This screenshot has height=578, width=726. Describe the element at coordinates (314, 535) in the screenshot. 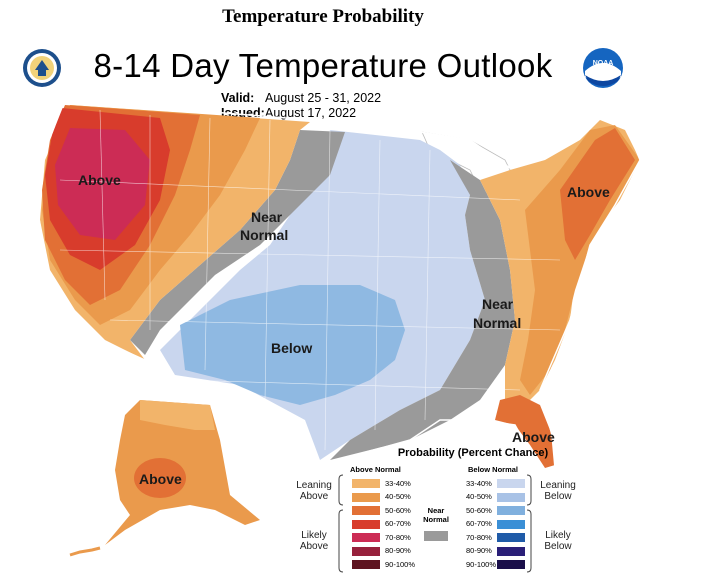

I see `likely-above-line1: Likely` at that location.